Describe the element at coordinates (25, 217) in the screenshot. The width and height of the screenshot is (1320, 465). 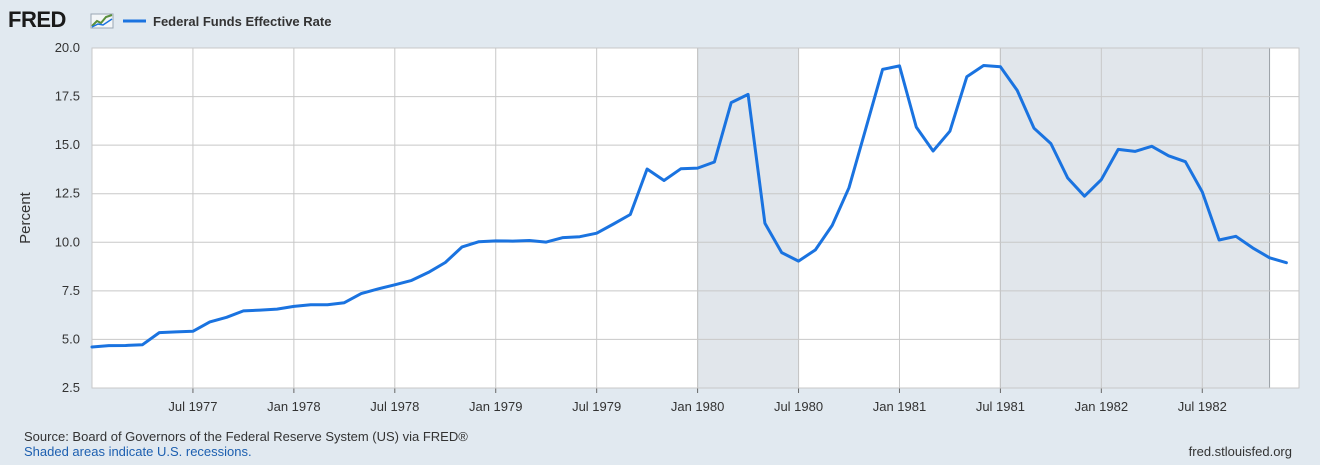
I see `y-axis-label: Percent` at that location.